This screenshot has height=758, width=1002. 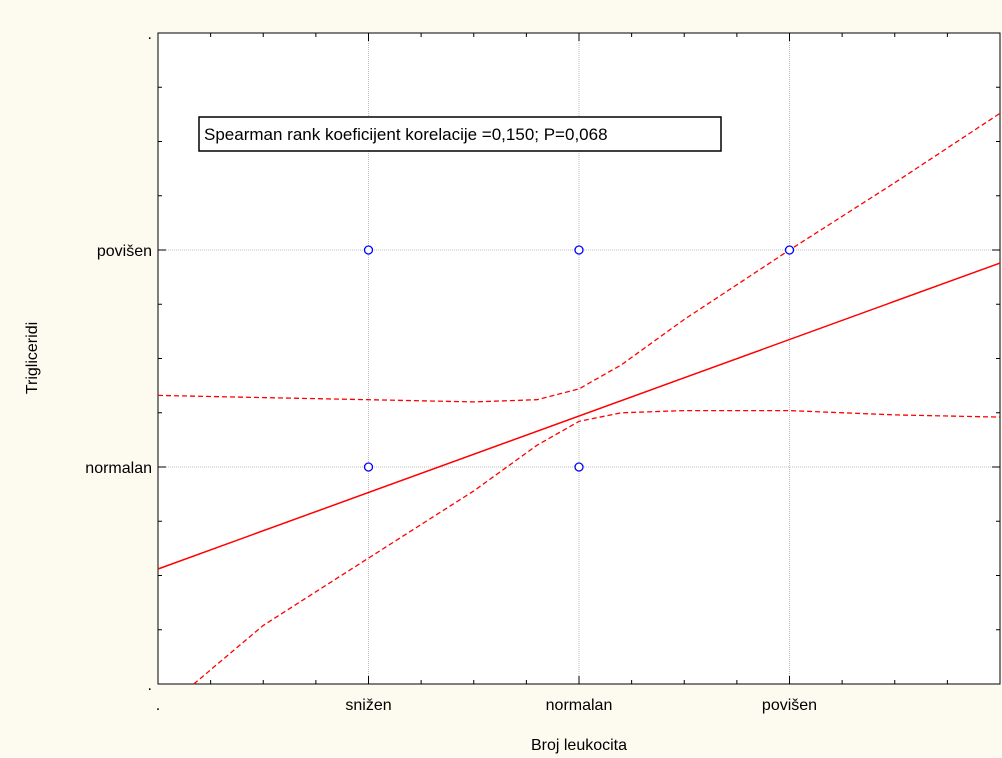 I want to click on x-tick-label: normalan, so click(x=579, y=705).